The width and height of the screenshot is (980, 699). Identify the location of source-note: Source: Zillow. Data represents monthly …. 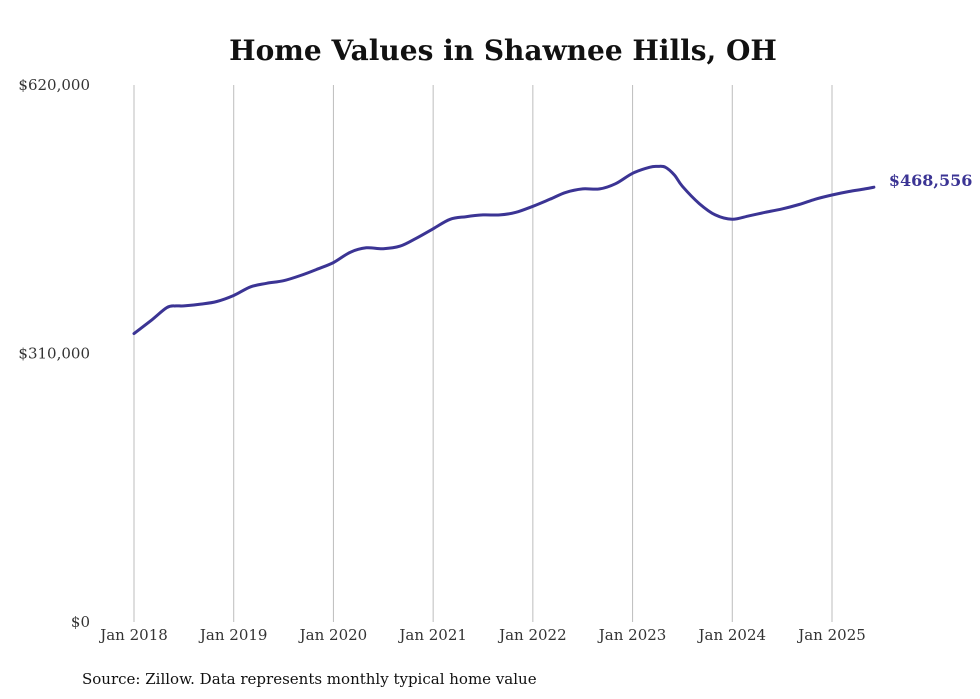
(309, 679).